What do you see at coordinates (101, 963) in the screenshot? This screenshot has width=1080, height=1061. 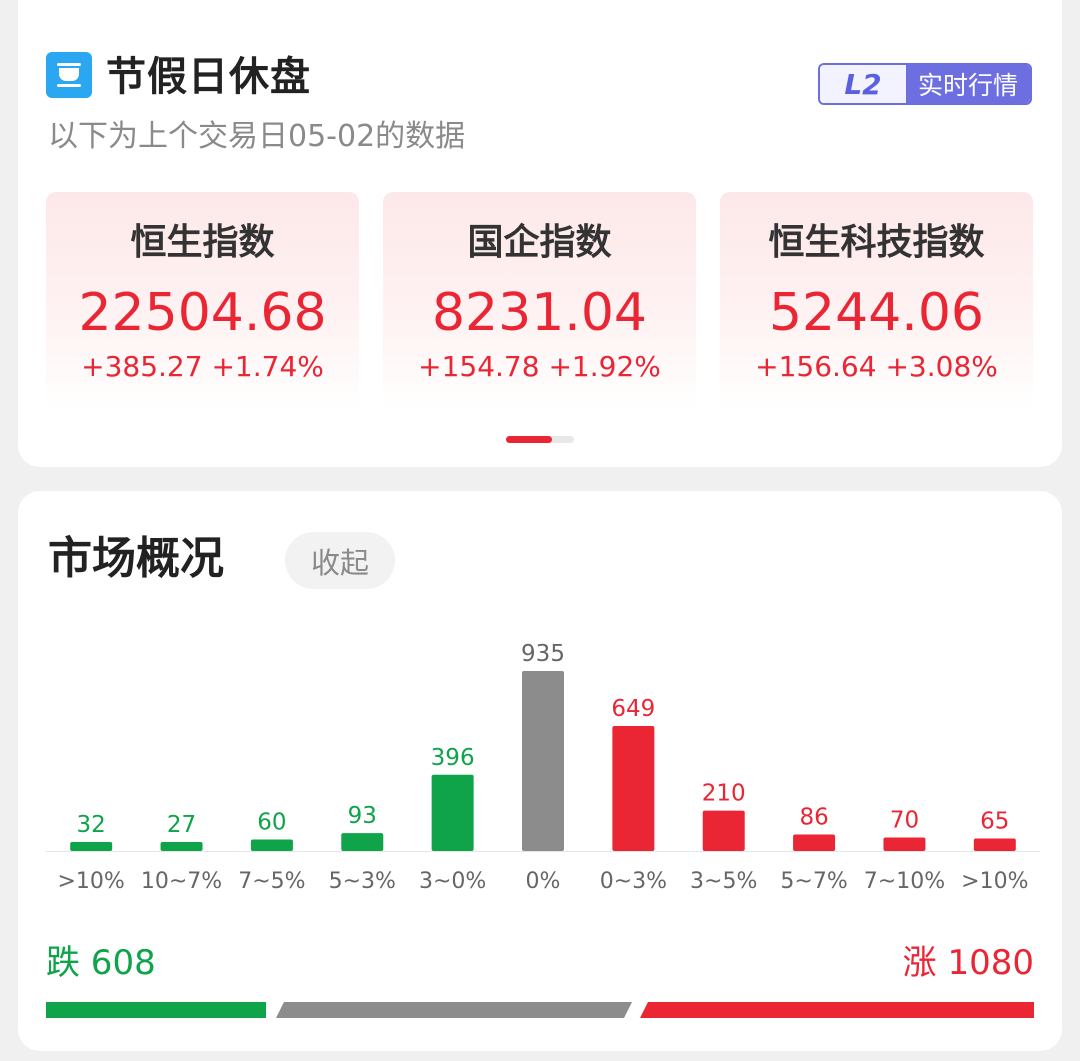 I see `fall-count: 跌 608` at bounding box center [101, 963].